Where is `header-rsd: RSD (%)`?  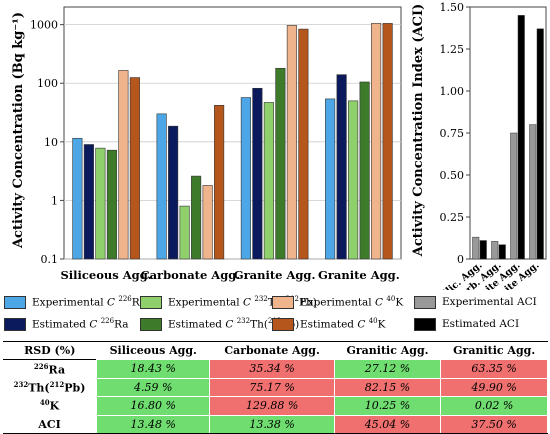
header-rsd: RSD (%) is located at coordinates (50, 350).